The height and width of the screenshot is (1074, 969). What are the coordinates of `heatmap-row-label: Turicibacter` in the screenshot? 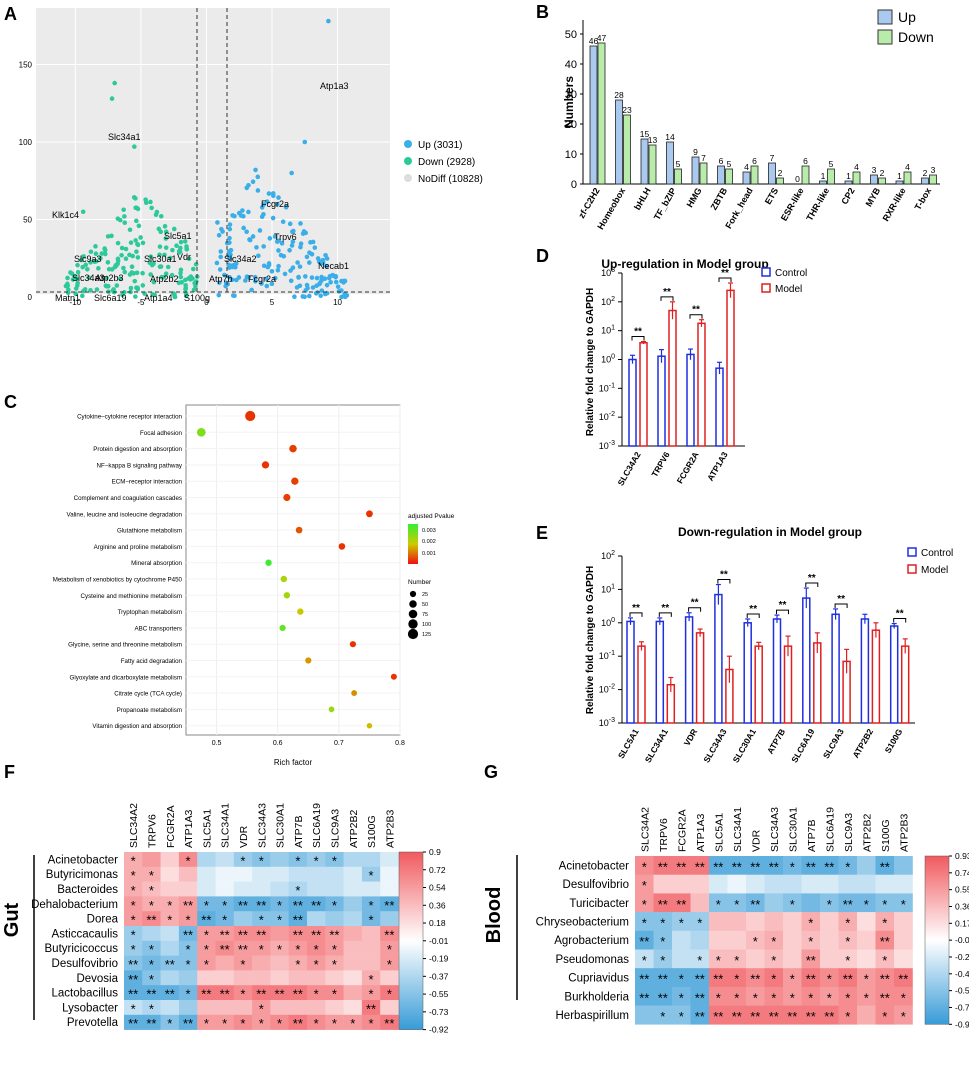 It's located at (599, 904).